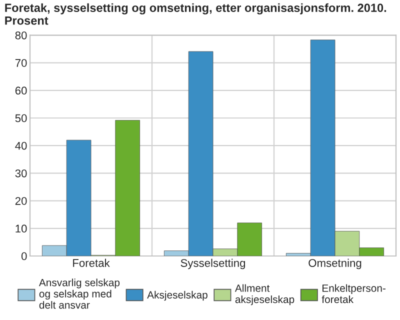 The height and width of the screenshot is (320, 400). What do you see at coordinates (335, 264) in the screenshot?
I see `x-tick-label: Omsetning` at bounding box center [335, 264].